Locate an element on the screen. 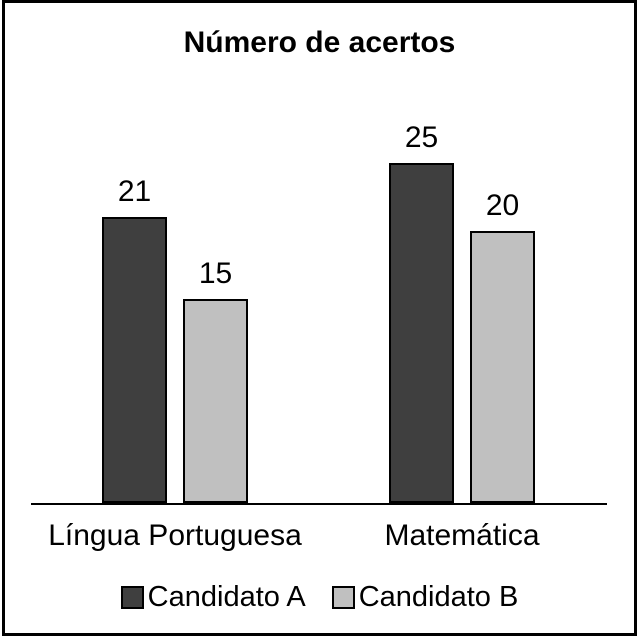  legend-item: Candidato A is located at coordinates (213, 597).